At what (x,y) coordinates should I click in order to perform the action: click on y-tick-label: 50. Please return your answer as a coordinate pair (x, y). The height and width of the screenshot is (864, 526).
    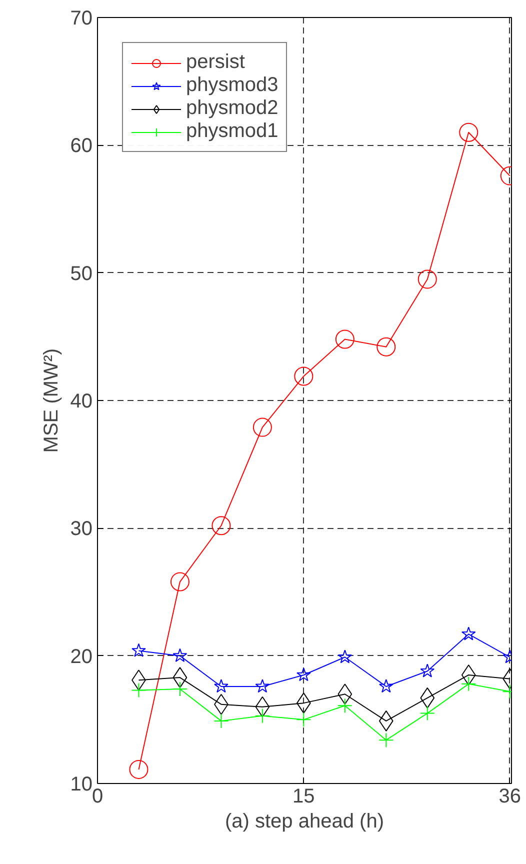
    Looking at the image, I should click on (81, 273).